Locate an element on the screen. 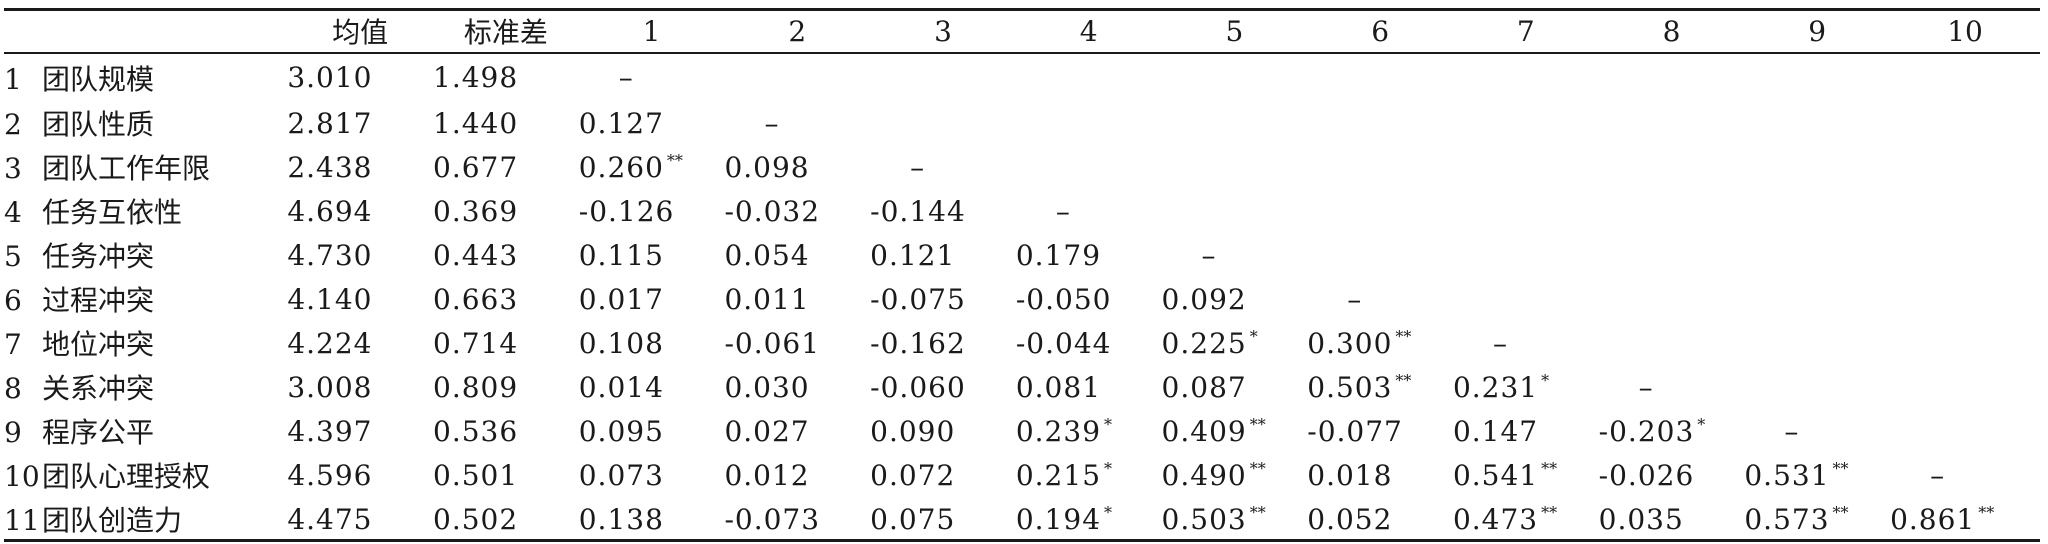  sd-cell: 1.440 is located at coordinates (476, 123).